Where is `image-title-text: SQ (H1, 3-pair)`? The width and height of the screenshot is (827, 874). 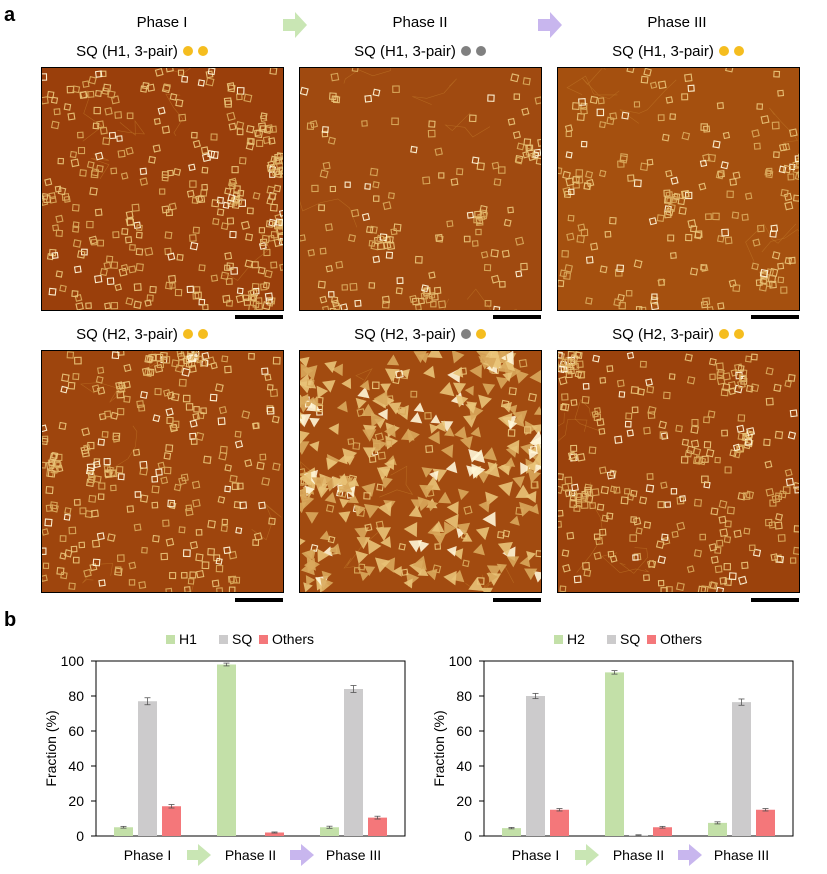 image-title-text: SQ (H1, 3-pair) is located at coordinates (405, 51).